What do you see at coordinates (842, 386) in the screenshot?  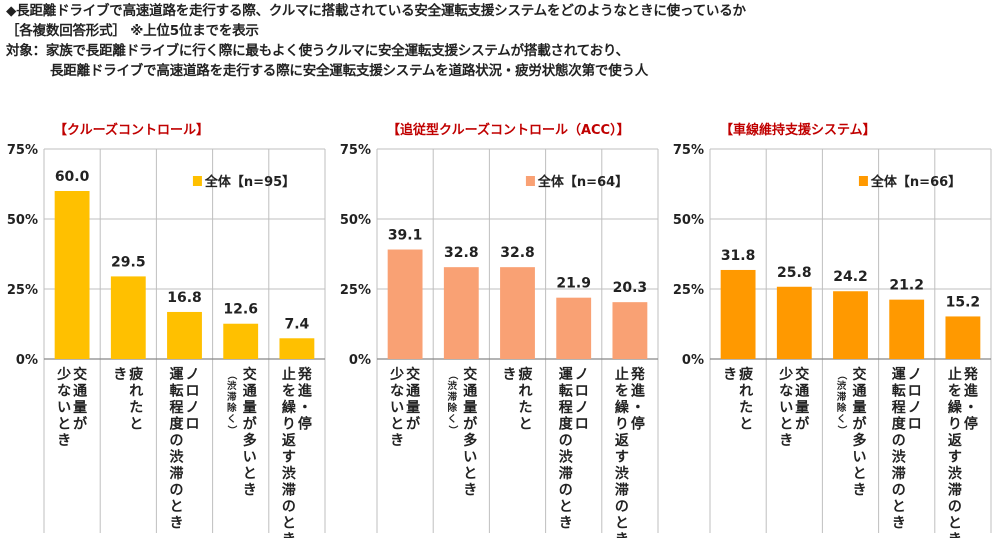 I see `category-note-char: 渋` at bounding box center [842, 386].